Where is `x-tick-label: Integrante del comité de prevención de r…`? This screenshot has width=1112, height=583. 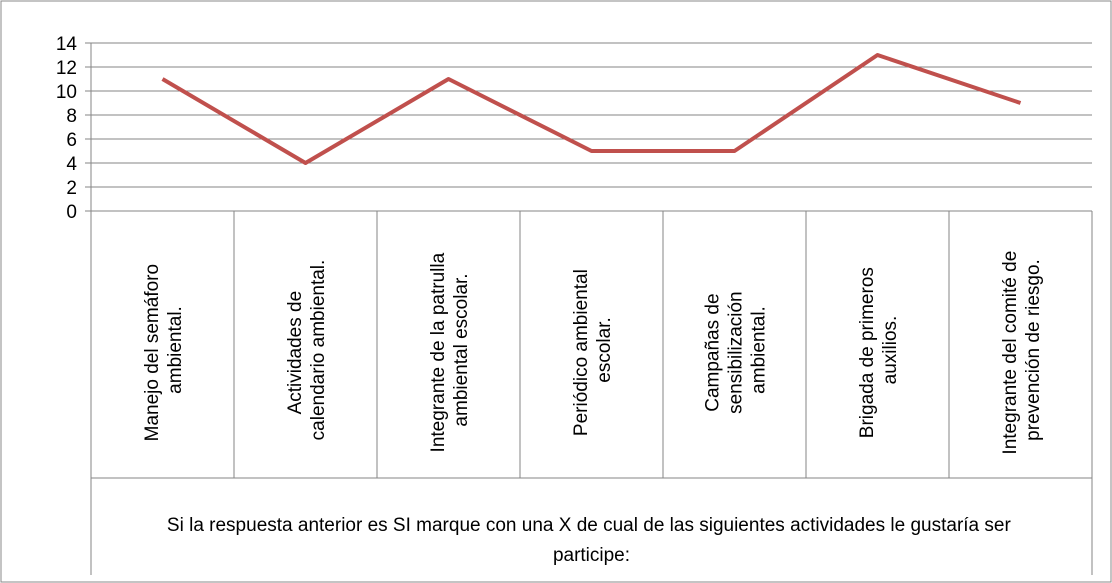
x-tick-label: Integrante del comité de prevención de r… is located at coordinates (1022, 349).